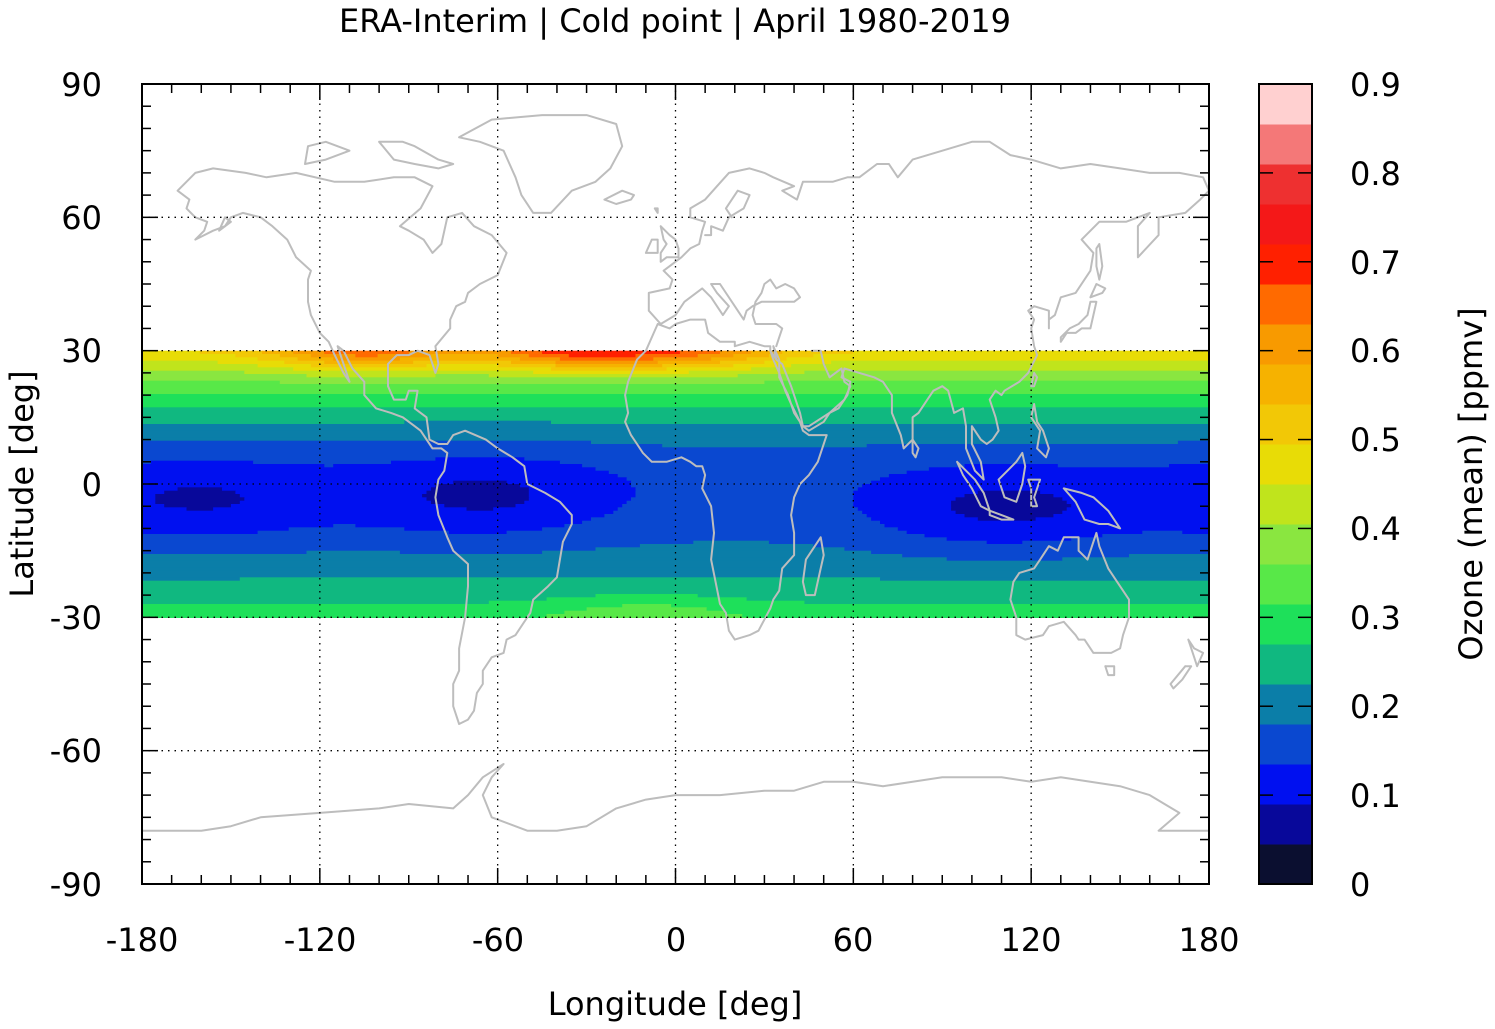 The image size is (1495, 1029). What do you see at coordinates (1375, 707) in the screenshot?
I see `colorbar-tick-label: 0.2` at bounding box center [1375, 707].